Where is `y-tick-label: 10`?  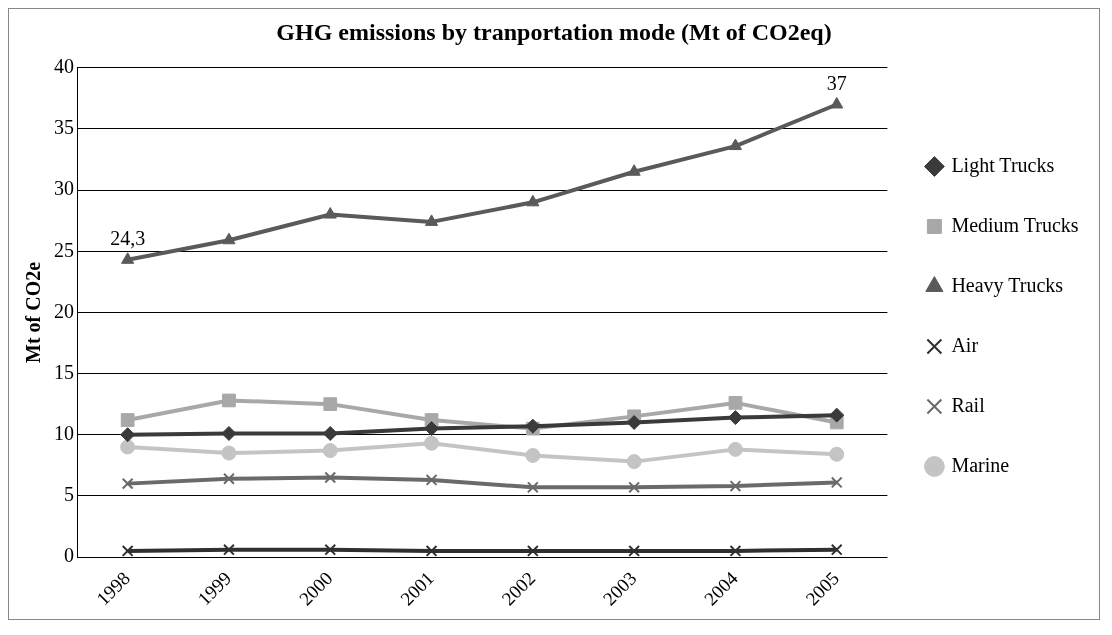 y-tick-label: 10 is located at coordinates (64, 432).